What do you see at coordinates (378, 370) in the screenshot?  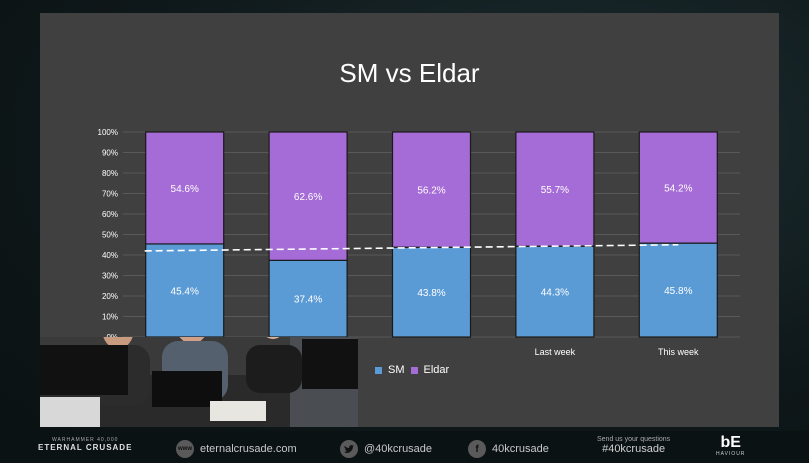 I see `legend-swatch-sm` at bounding box center [378, 370].